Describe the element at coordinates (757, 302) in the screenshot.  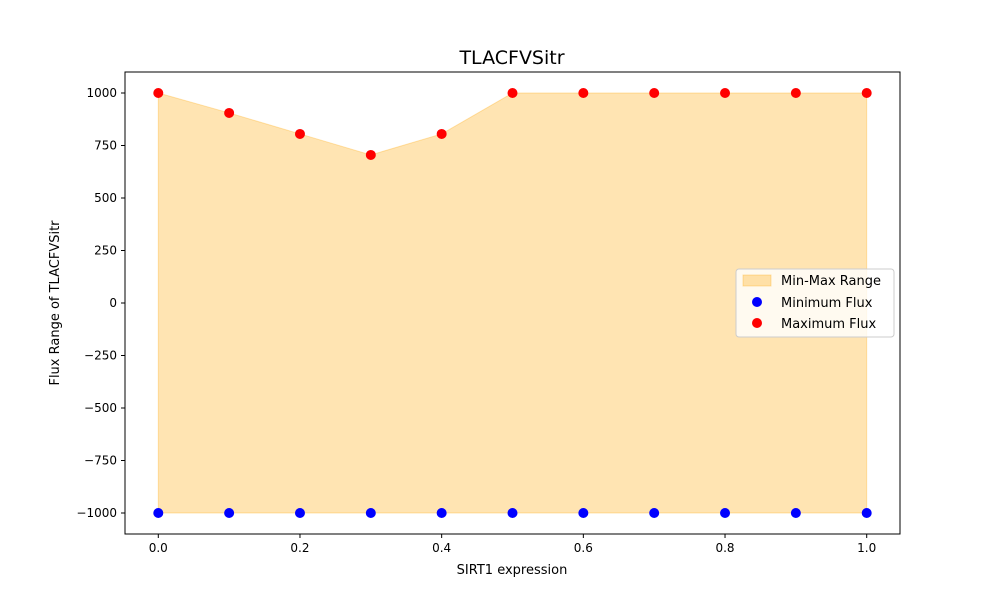
I see `legend-marker-min` at that location.